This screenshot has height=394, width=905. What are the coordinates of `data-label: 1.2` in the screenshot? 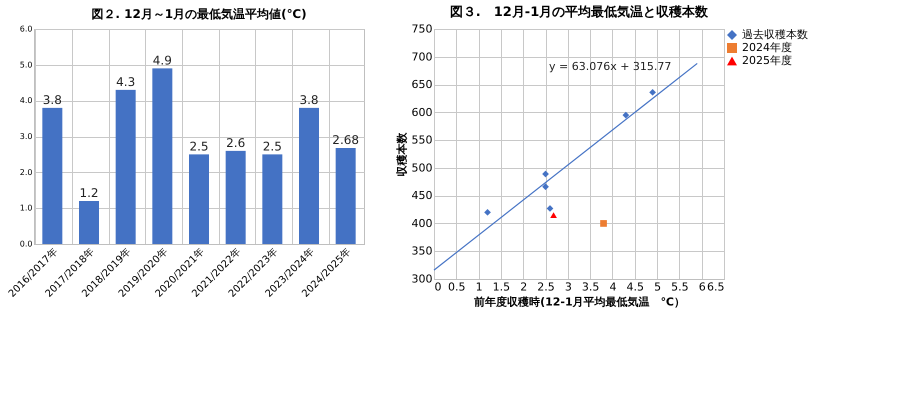 It's located at (89, 193).